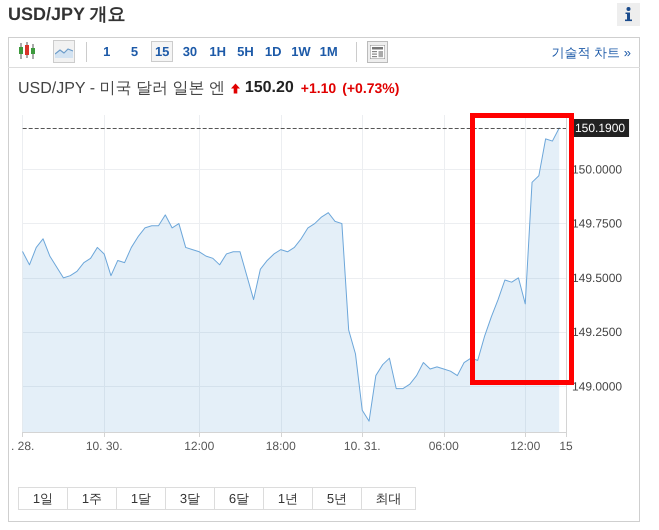 The width and height of the screenshot is (659, 530). What do you see at coordinates (371, 88) in the screenshot?
I see `text: (+0.73%)` at bounding box center [371, 88].